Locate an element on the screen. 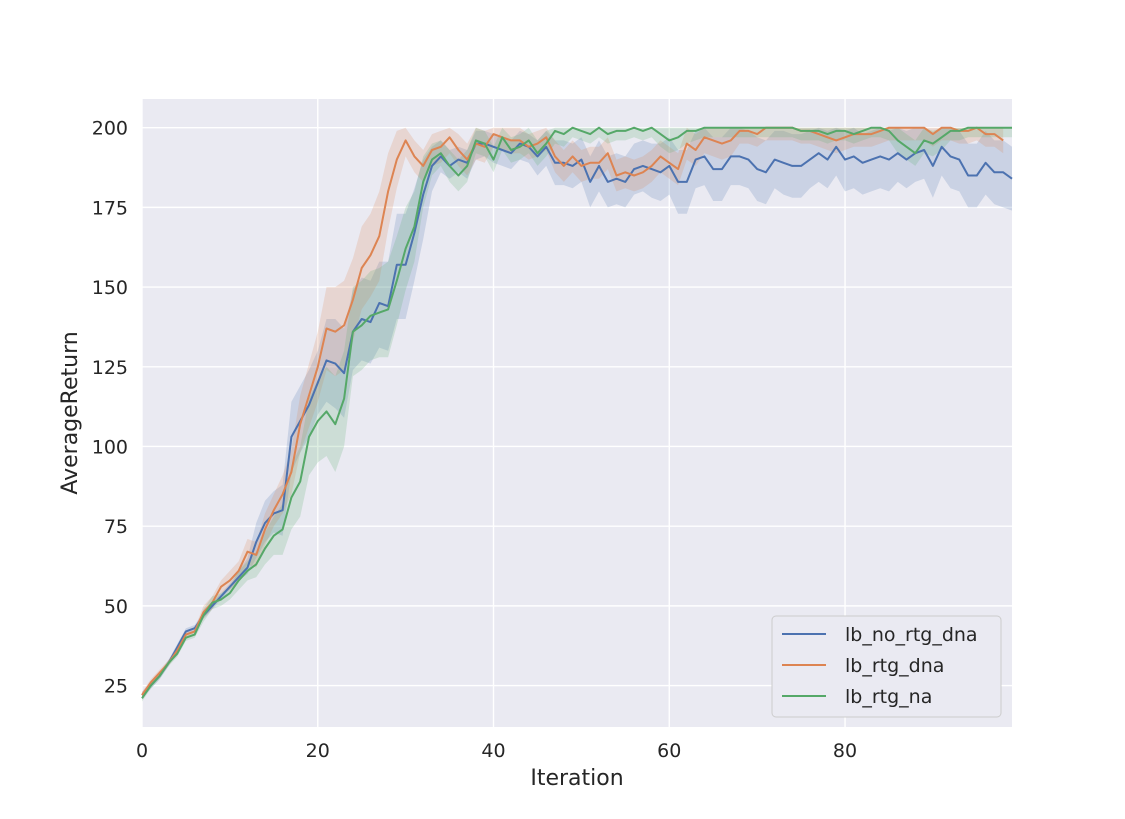 This screenshot has width=1125, height=819. y-tick-label: 200 is located at coordinates (110, 129).